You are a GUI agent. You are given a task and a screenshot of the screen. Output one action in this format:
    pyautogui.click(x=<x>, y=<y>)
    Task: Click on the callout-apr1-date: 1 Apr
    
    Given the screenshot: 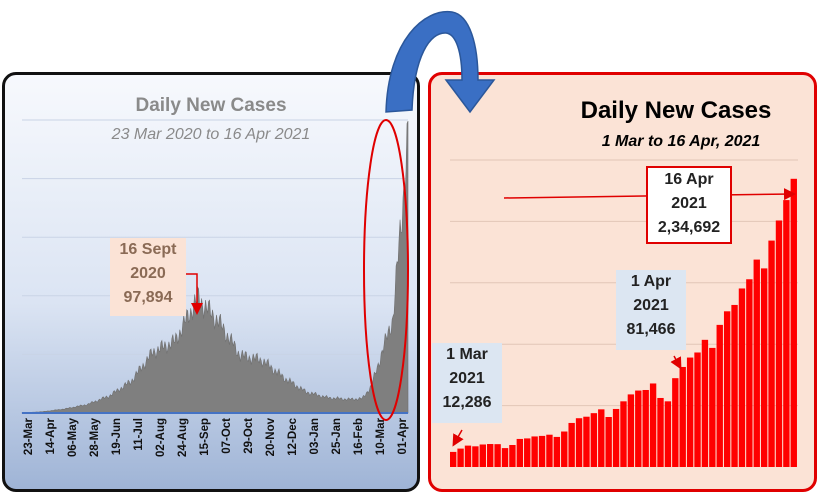 What is the action you would take?
    pyautogui.click(x=651, y=281)
    